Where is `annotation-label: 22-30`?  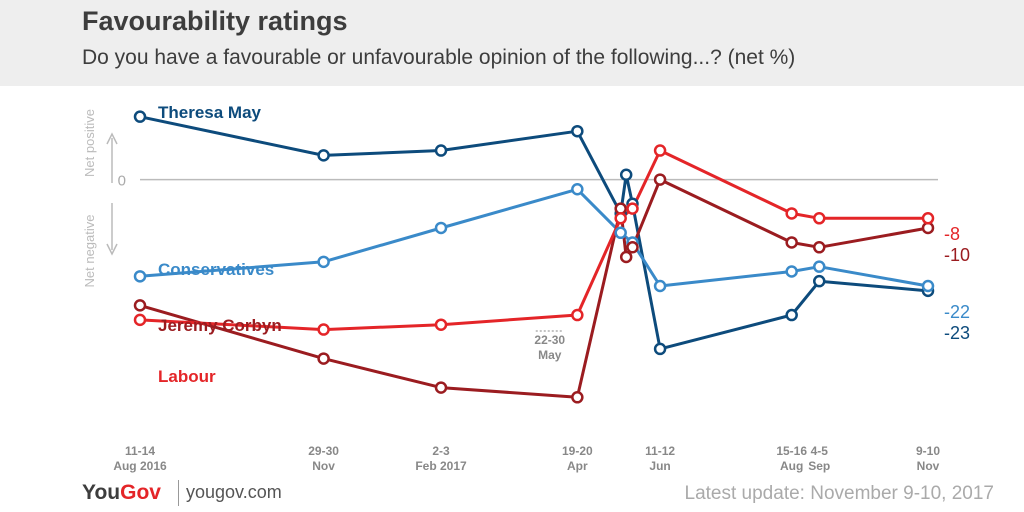
annotation-label: 22-30 is located at coordinates (549, 340).